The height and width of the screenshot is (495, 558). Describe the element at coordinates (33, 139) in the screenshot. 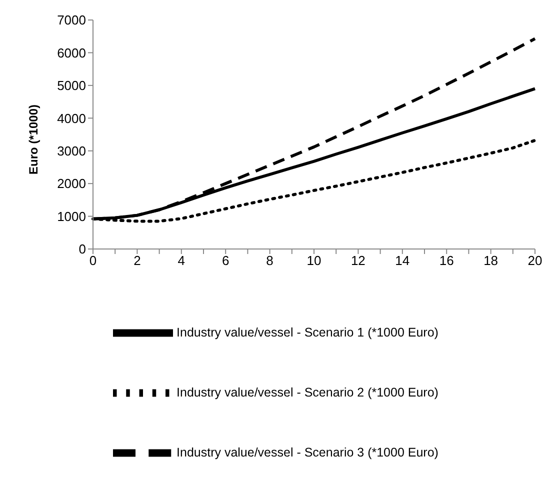

I see `y-axis-title: Euro (*1000)` at that location.